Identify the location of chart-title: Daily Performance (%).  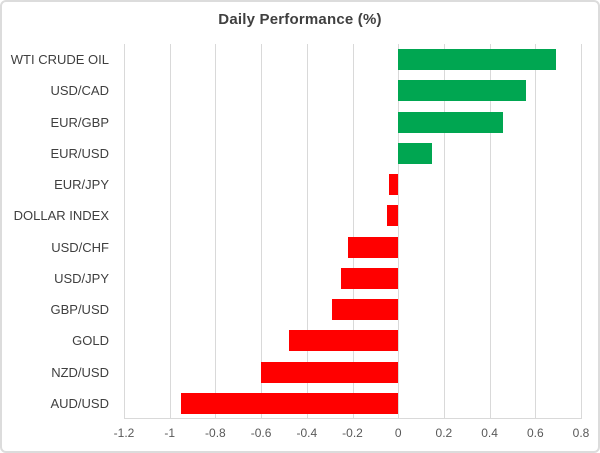
(300, 19).